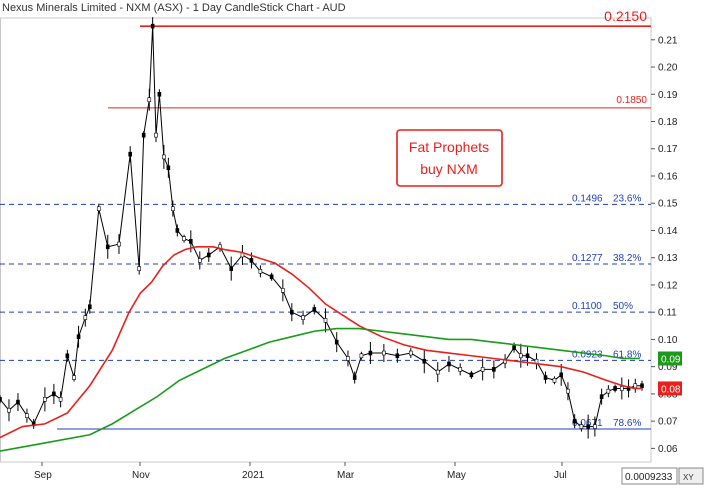 The height and width of the screenshot is (488, 707). I want to click on level-pct-label: 50%, so click(623, 306).